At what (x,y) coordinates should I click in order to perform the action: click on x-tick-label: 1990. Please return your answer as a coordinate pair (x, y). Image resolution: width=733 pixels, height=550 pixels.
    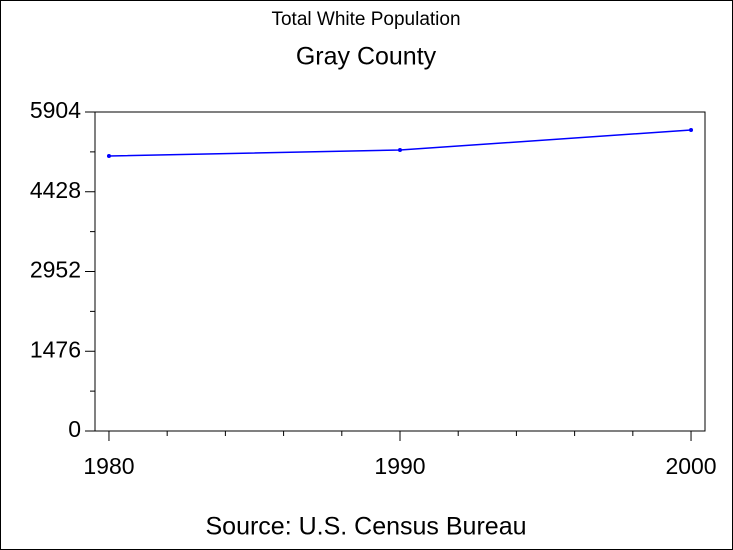
    Looking at the image, I should click on (399, 466).